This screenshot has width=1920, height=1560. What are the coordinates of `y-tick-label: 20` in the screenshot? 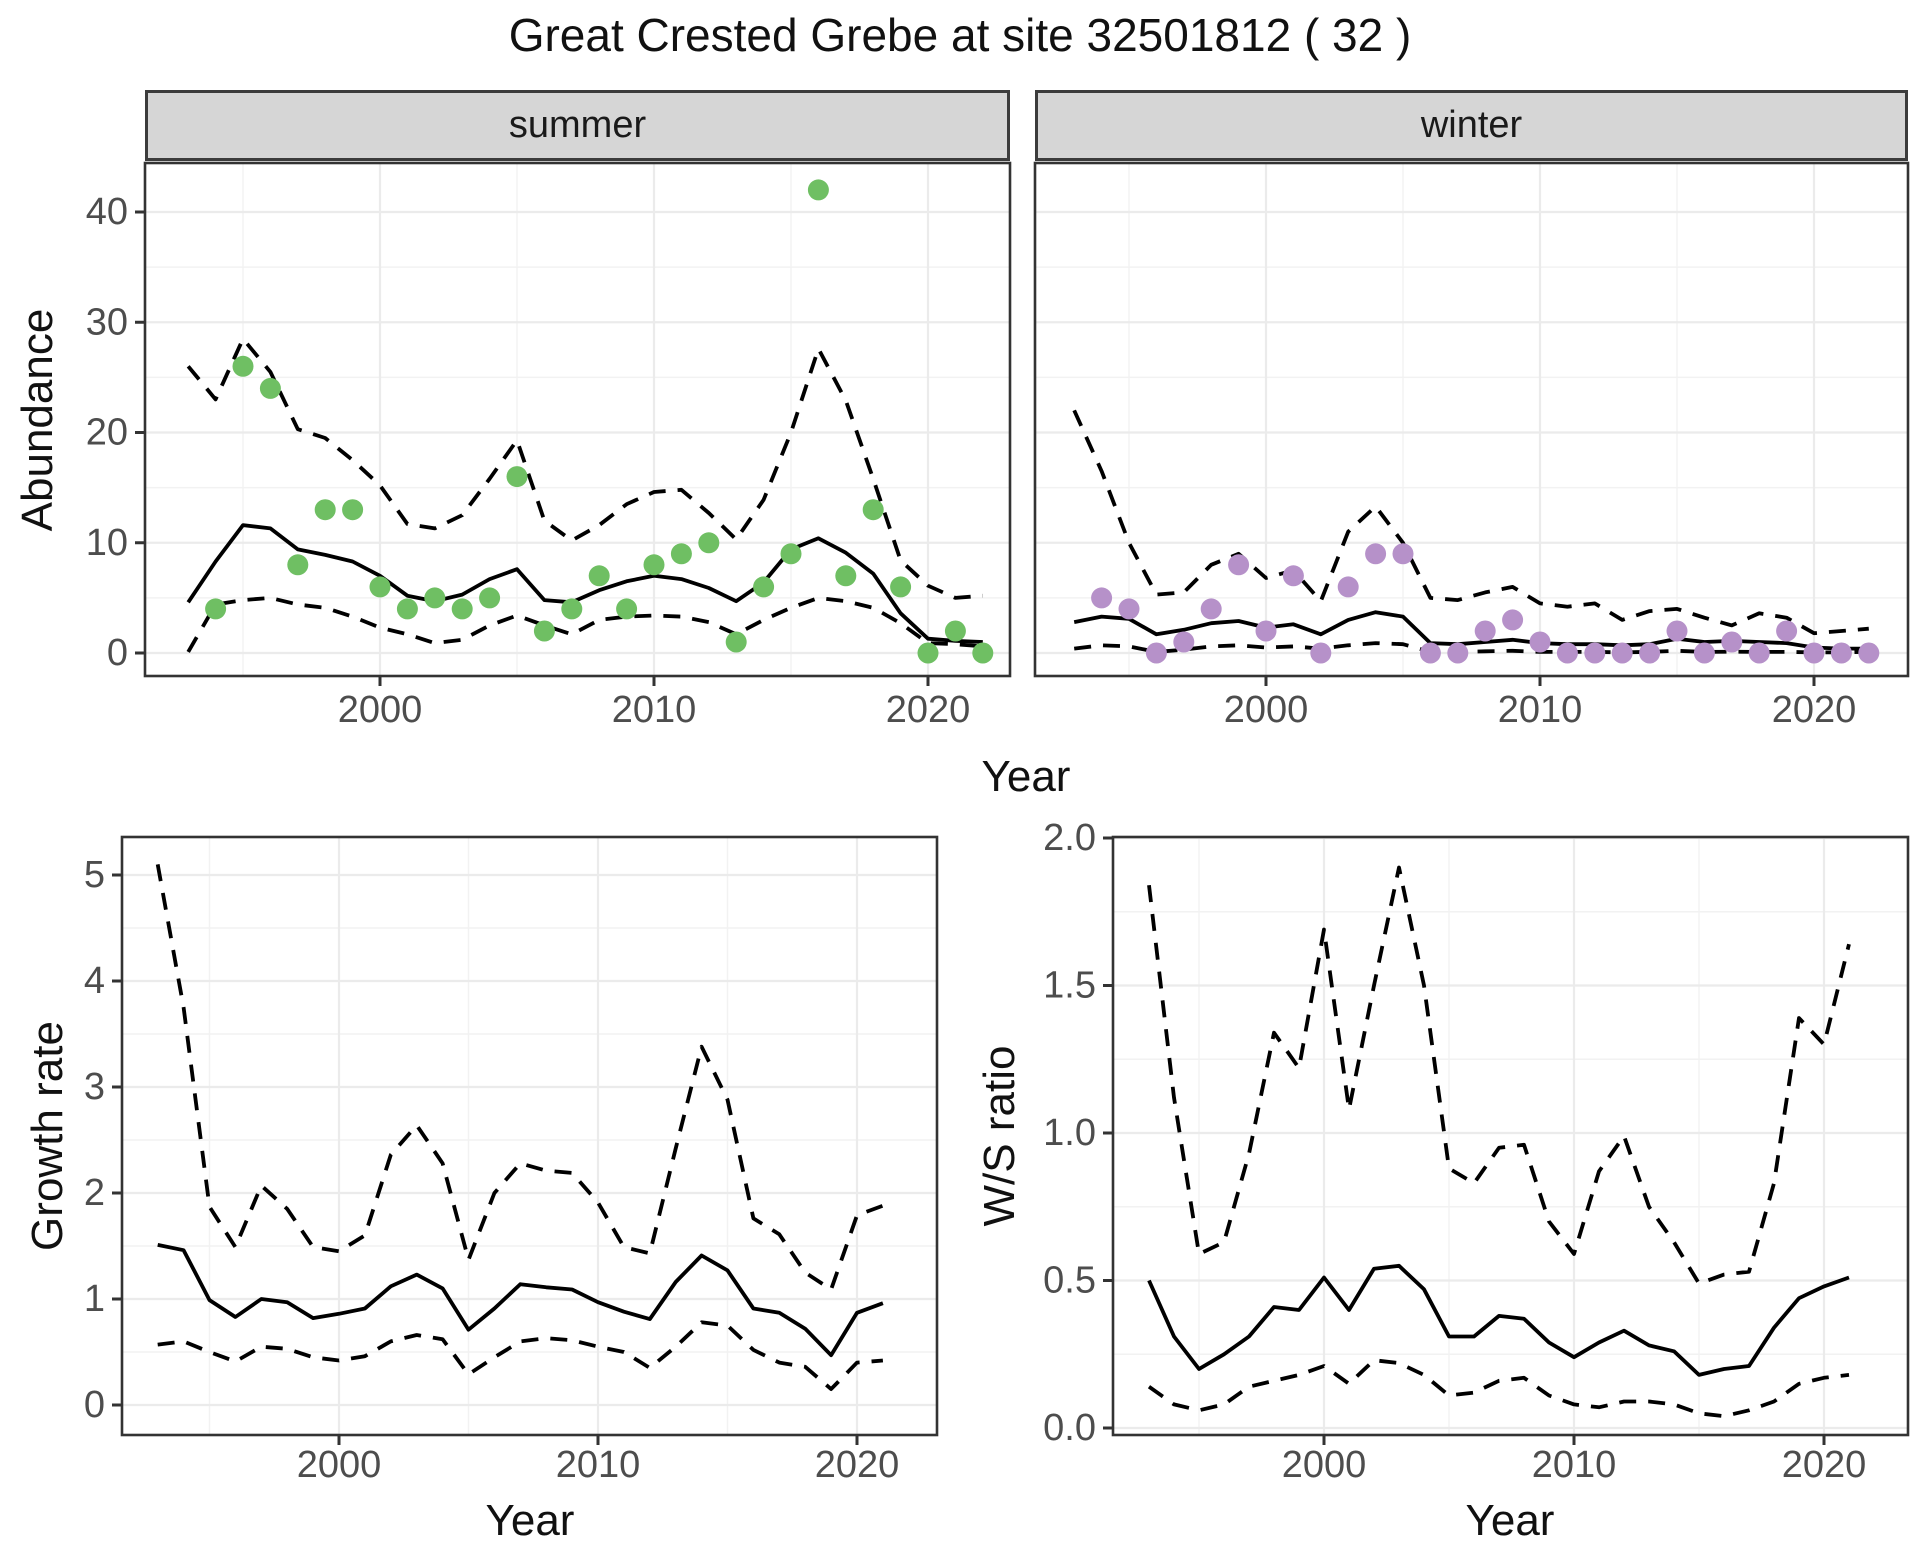 It's located at (107, 433).